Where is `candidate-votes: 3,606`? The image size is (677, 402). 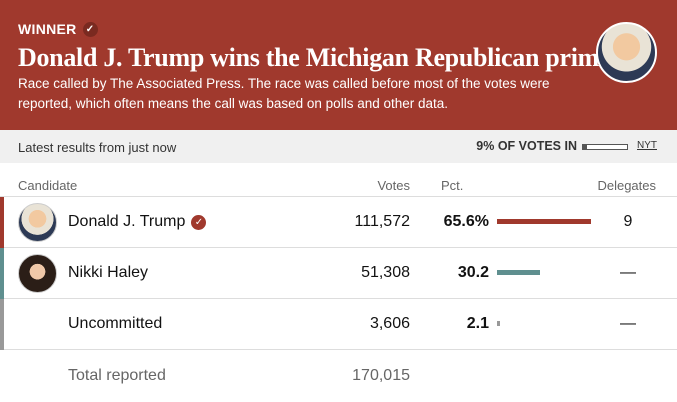
candidate-votes: 3,606 is located at coordinates (389, 323).